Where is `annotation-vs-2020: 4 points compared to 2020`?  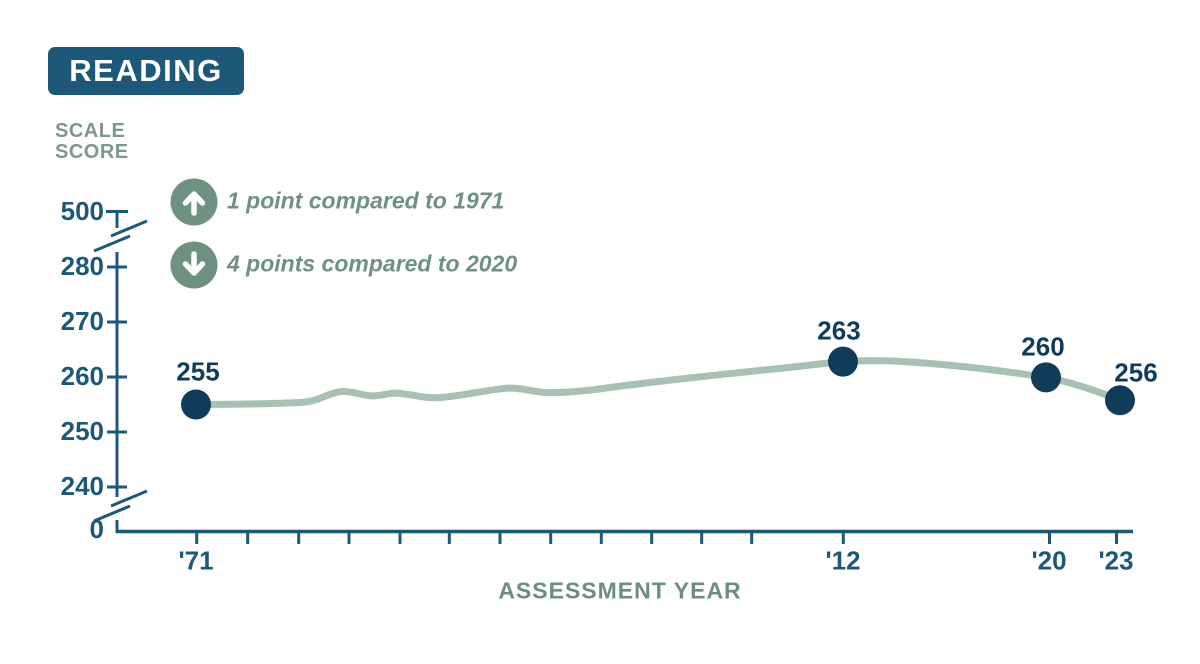
annotation-vs-2020: 4 points compared to 2020 is located at coordinates (372, 263).